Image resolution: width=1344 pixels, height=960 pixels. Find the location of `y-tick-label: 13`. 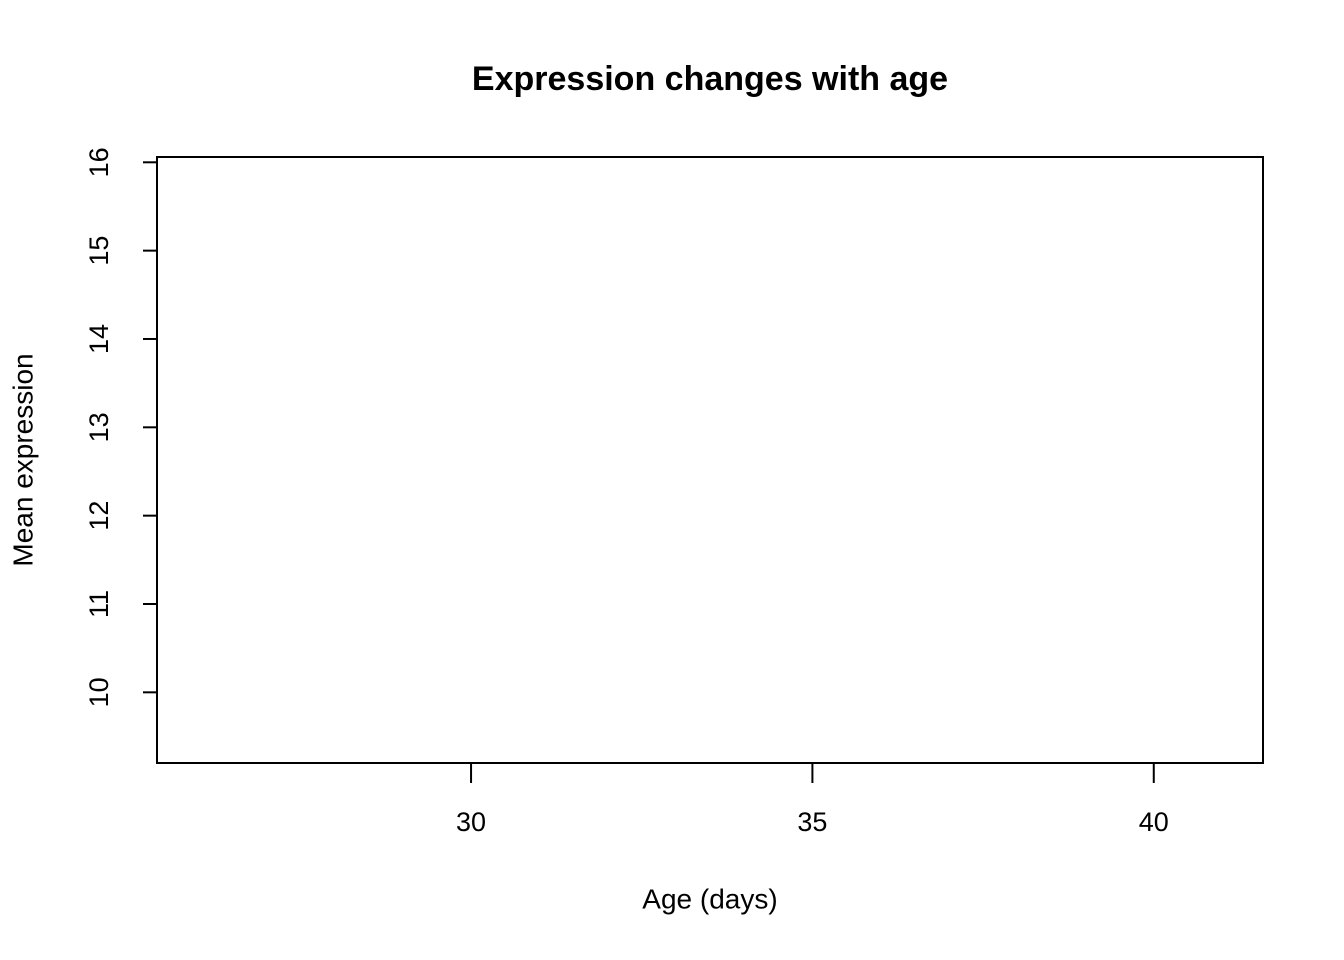

y-tick-label: 13 is located at coordinates (99, 427).